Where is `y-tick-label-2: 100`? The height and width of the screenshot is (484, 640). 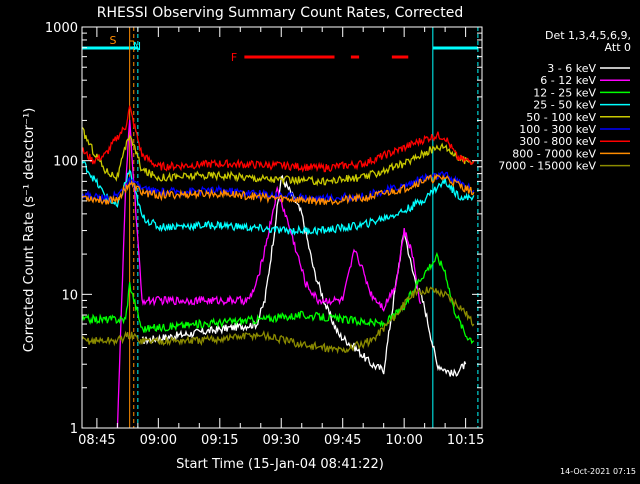 y-tick-label-2: 100 is located at coordinates (65, 162).